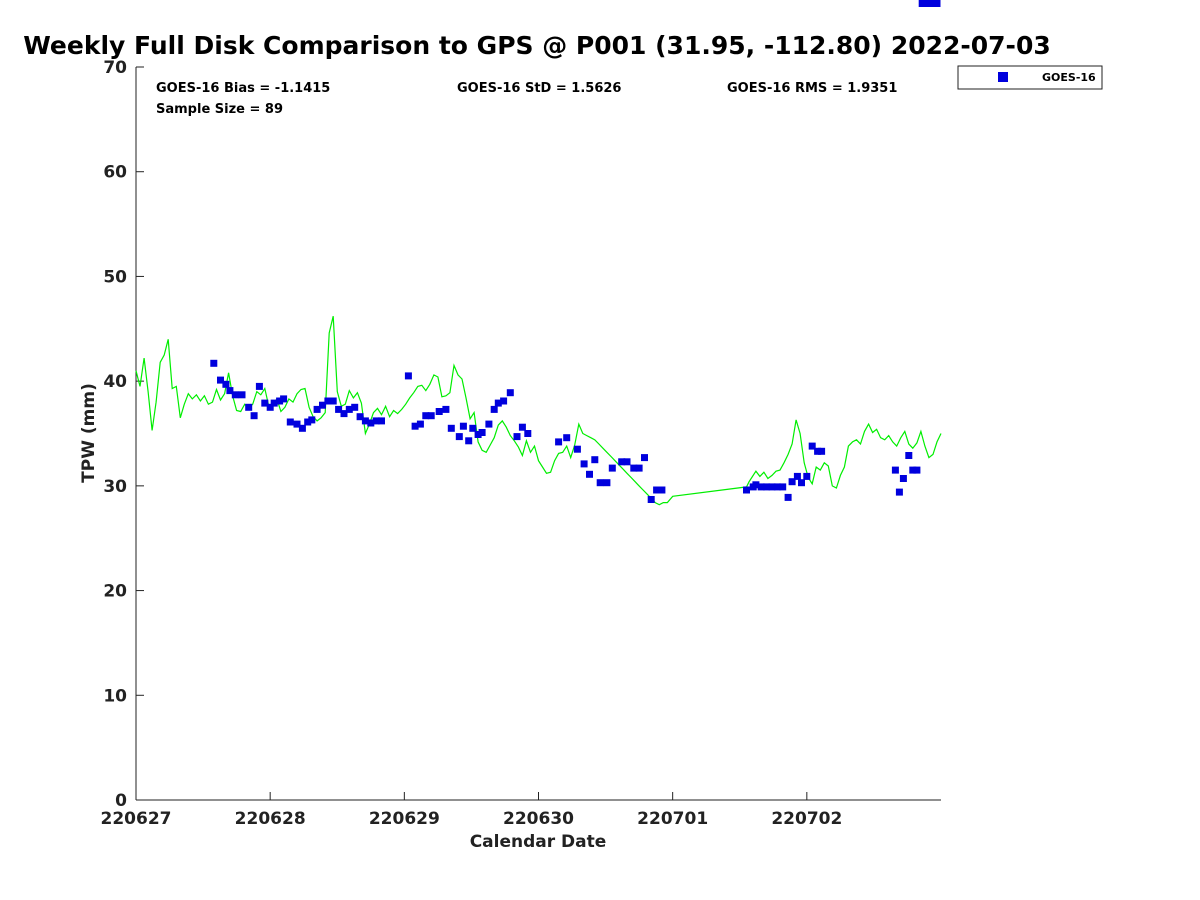 The image size is (1200, 900). I want to click on y-axis-label: TPW (mm), so click(89, 433).